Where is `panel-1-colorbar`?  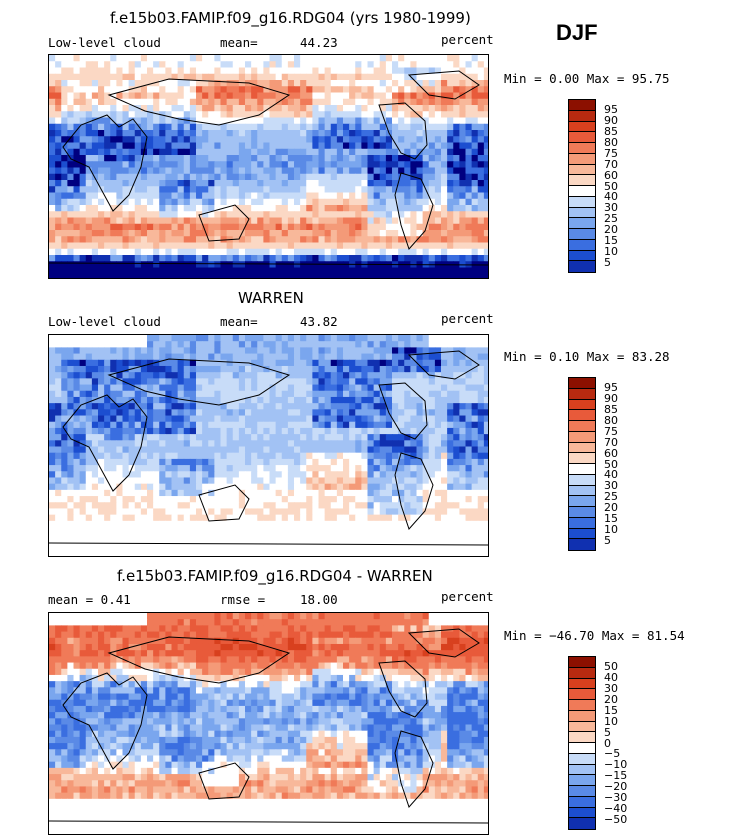
panel-1-colorbar is located at coordinates (582, 186).